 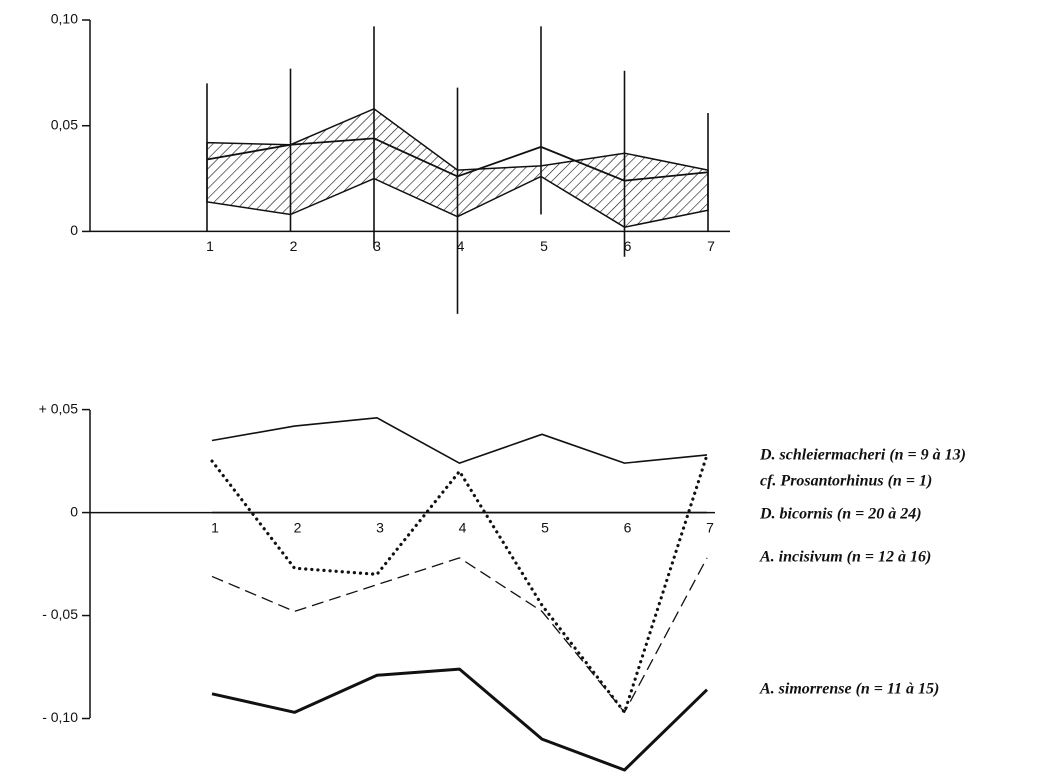 What do you see at coordinates (60, 717) in the screenshot?
I see `y-tick-label: - 0,10` at bounding box center [60, 717].